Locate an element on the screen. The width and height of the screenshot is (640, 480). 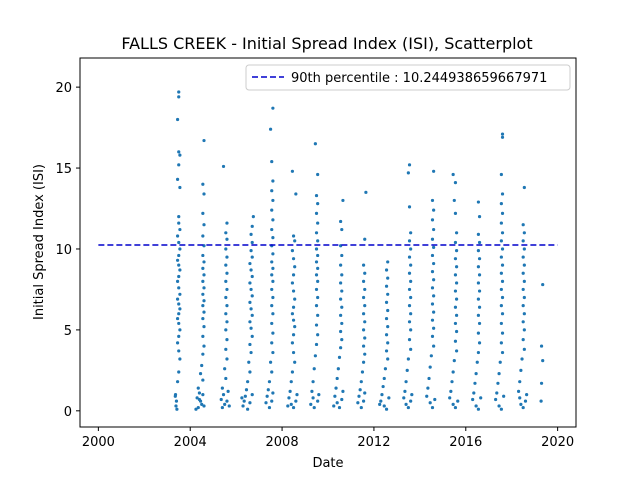
x-axis-title: Date is located at coordinates (327, 463).